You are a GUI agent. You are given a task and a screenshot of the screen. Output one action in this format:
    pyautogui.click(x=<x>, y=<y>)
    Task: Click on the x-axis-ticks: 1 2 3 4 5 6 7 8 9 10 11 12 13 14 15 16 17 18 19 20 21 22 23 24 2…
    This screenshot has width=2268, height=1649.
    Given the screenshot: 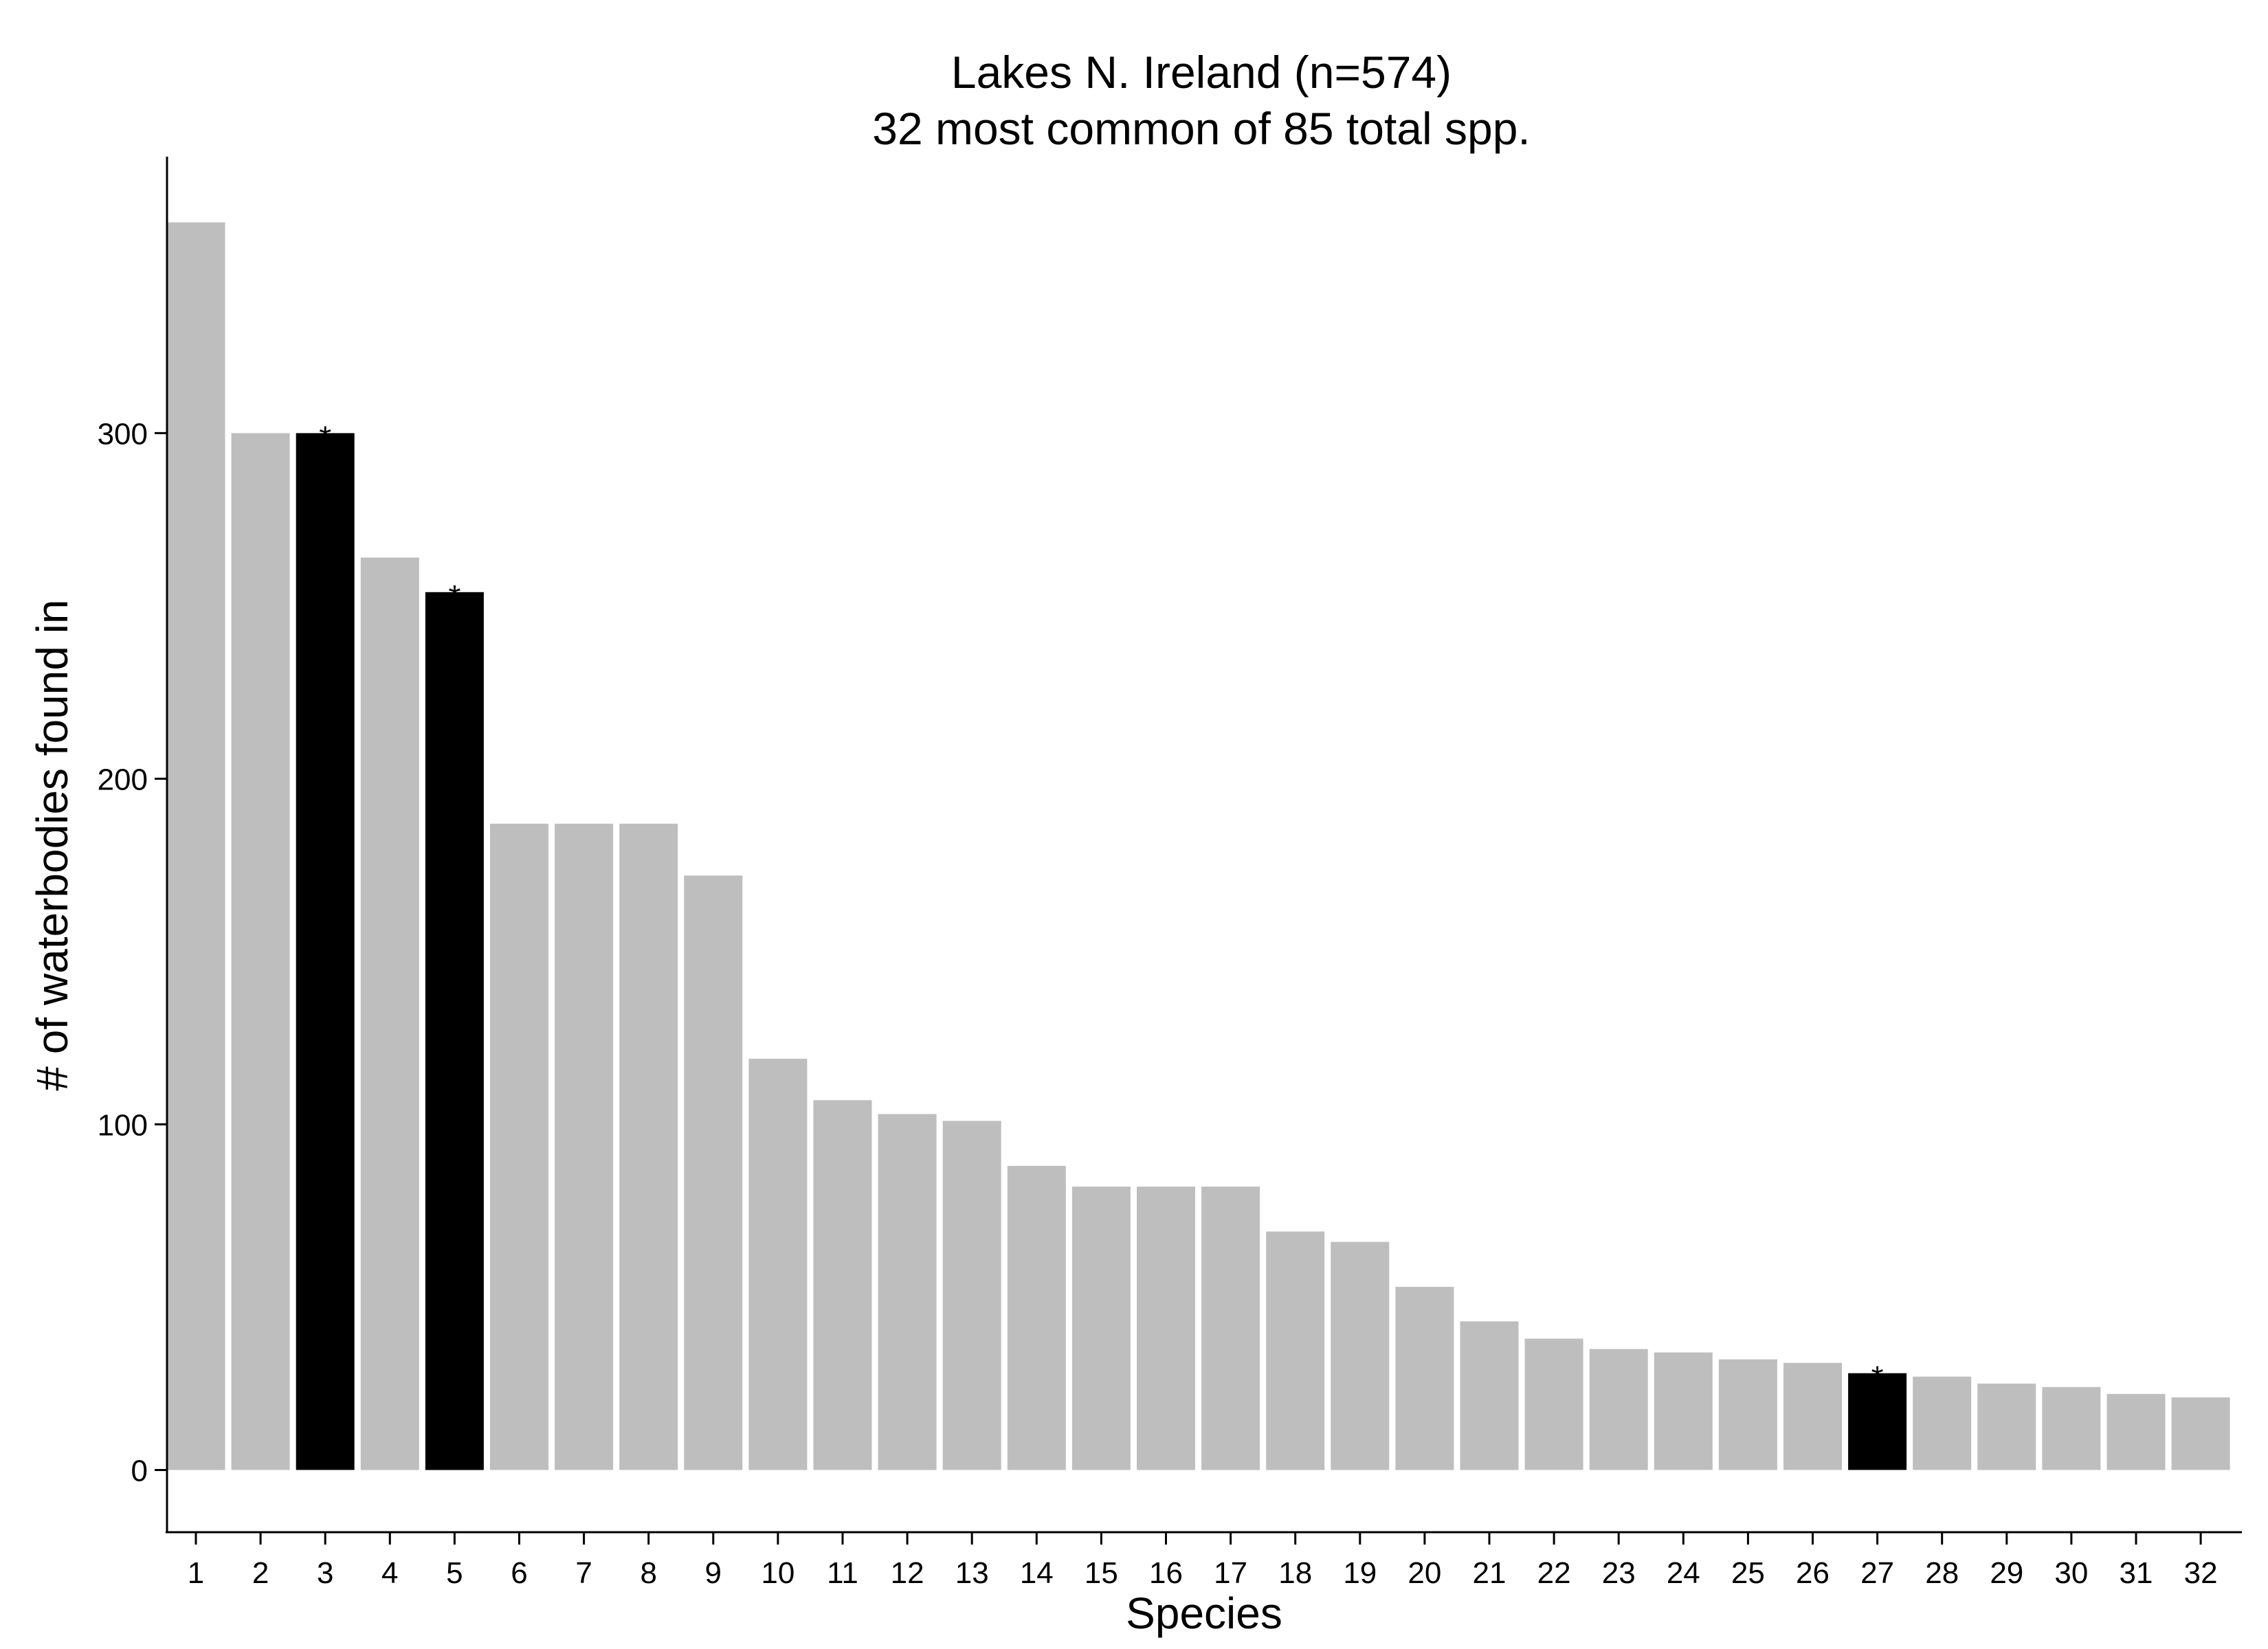 What is the action you would take?
    pyautogui.click(x=1203, y=1561)
    